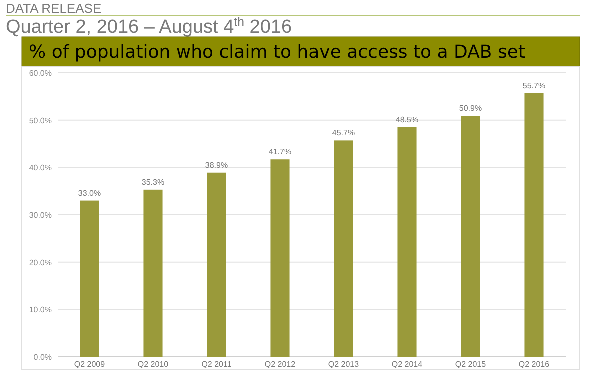 This screenshot has width=600, height=372. Describe the element at coordinates (90, 364) in the screenshot. I see `x-tick-label: Q2 2009` at that location.